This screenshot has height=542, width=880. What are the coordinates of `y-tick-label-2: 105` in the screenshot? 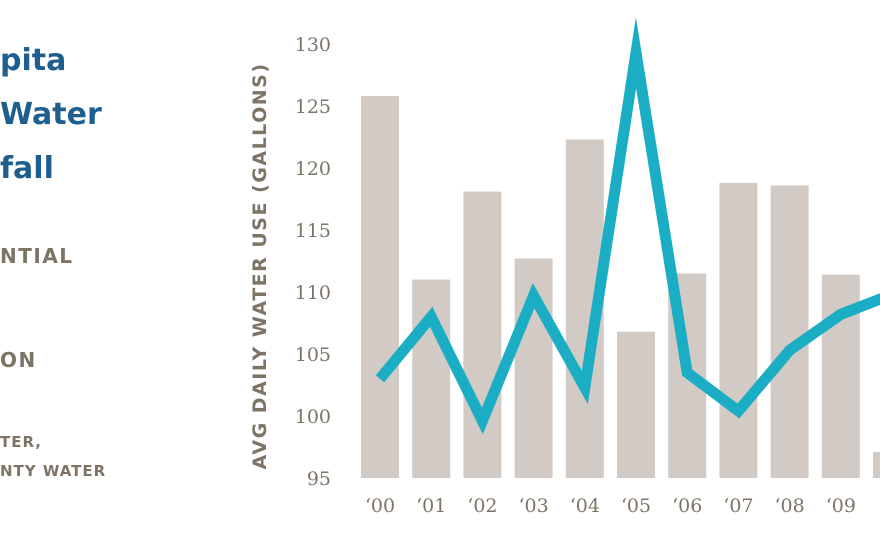 It's located at (313, 355).